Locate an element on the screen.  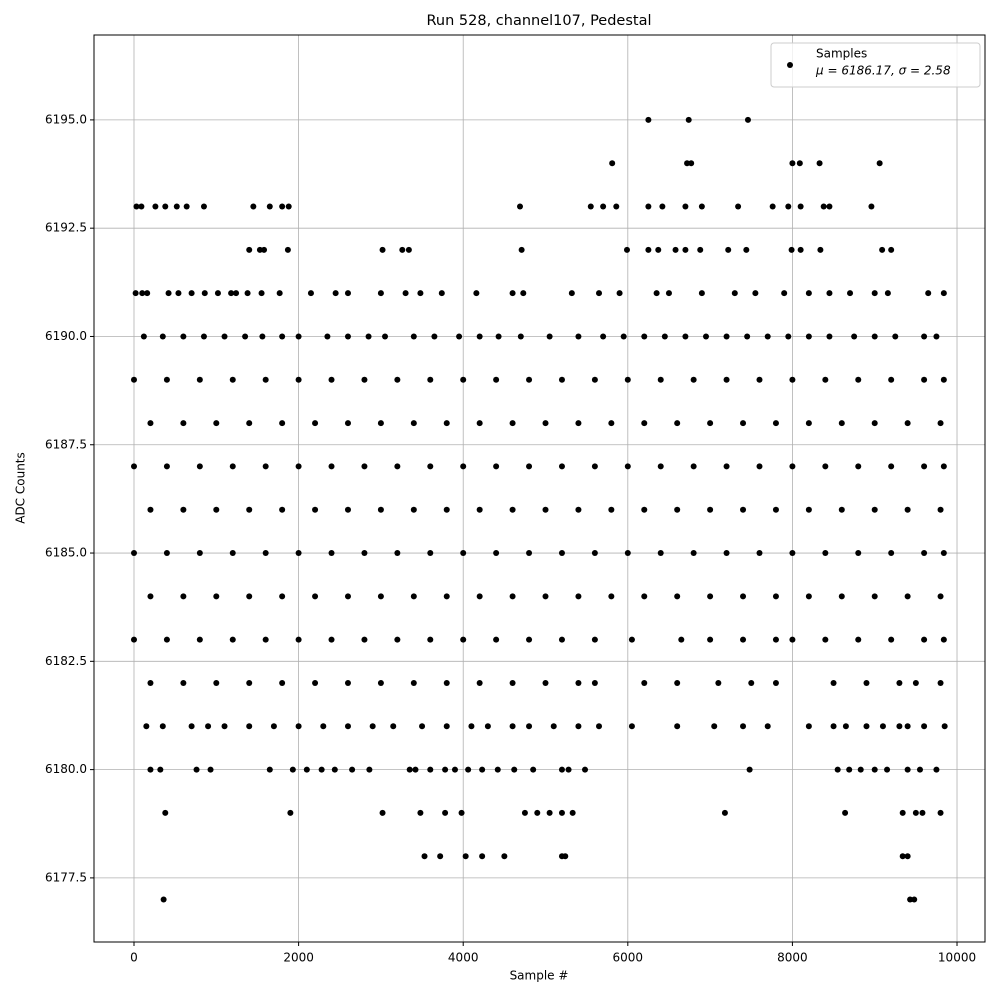
y-tick-label: 6190.0 is located at coordinates (66, 336).